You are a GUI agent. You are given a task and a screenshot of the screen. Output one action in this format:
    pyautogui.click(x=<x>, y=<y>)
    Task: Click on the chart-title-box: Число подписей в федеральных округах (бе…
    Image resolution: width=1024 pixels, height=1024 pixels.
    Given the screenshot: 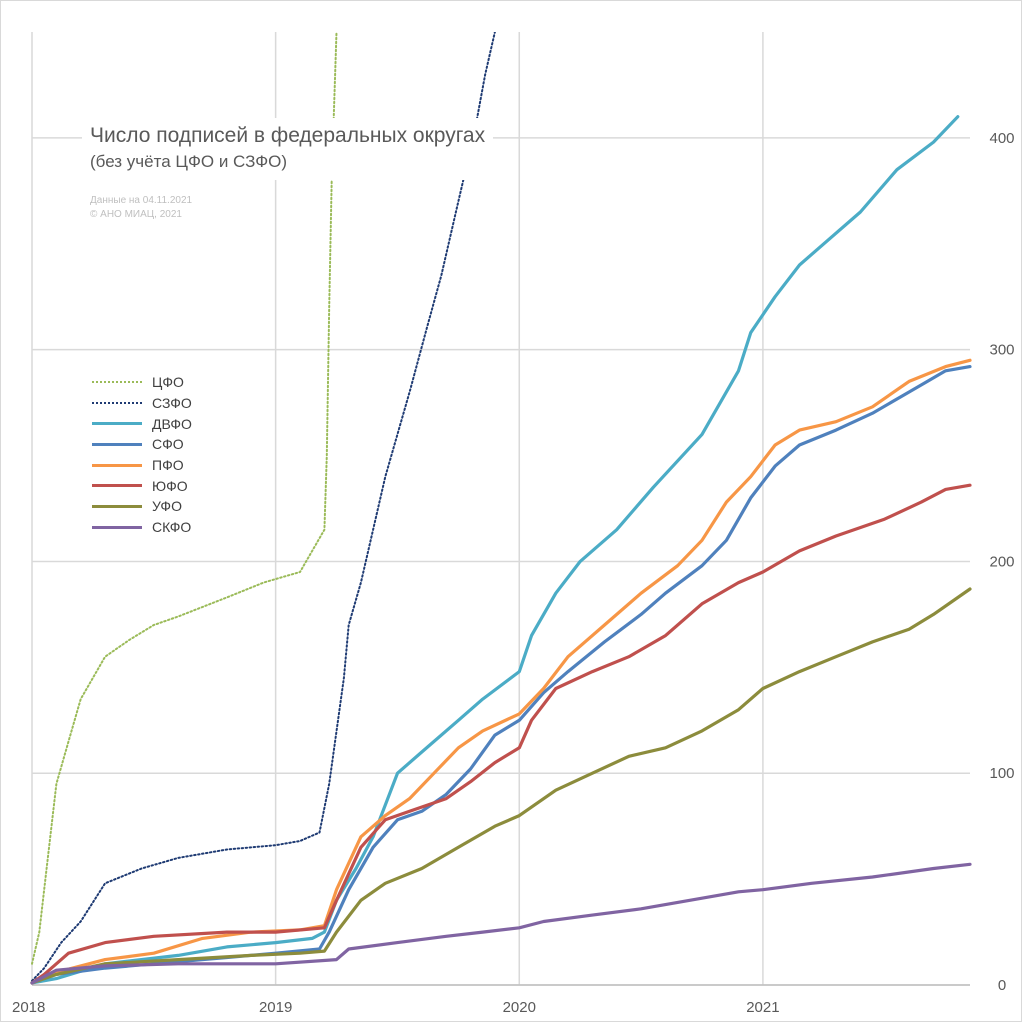 What is the action you would take?
    pyautogui.click(x=288, y=149)
    